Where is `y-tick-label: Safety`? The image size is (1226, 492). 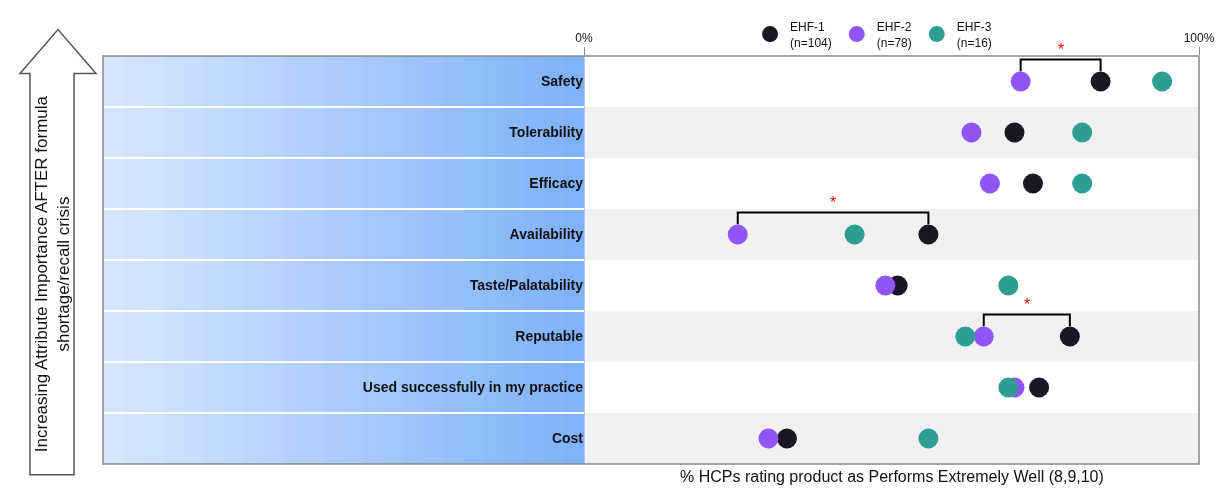 y-tick-label: Safety is located at coordinates (562, 81).